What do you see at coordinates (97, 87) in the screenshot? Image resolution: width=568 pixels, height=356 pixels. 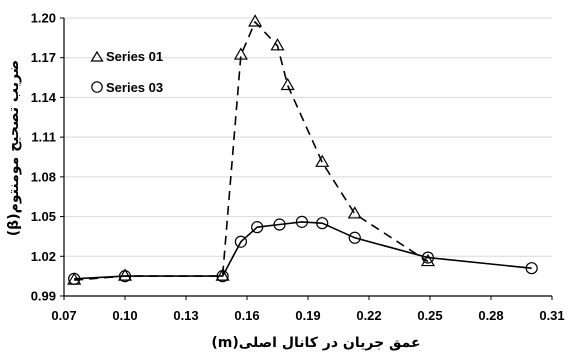 I see `legend-circle-marker` at bounding box center [97, 87].